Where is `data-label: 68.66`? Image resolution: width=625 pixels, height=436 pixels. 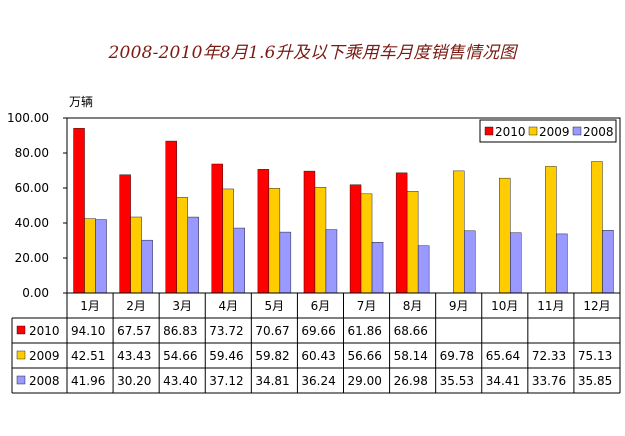 data-label: 68.66 is located at coordinates (411, 331).